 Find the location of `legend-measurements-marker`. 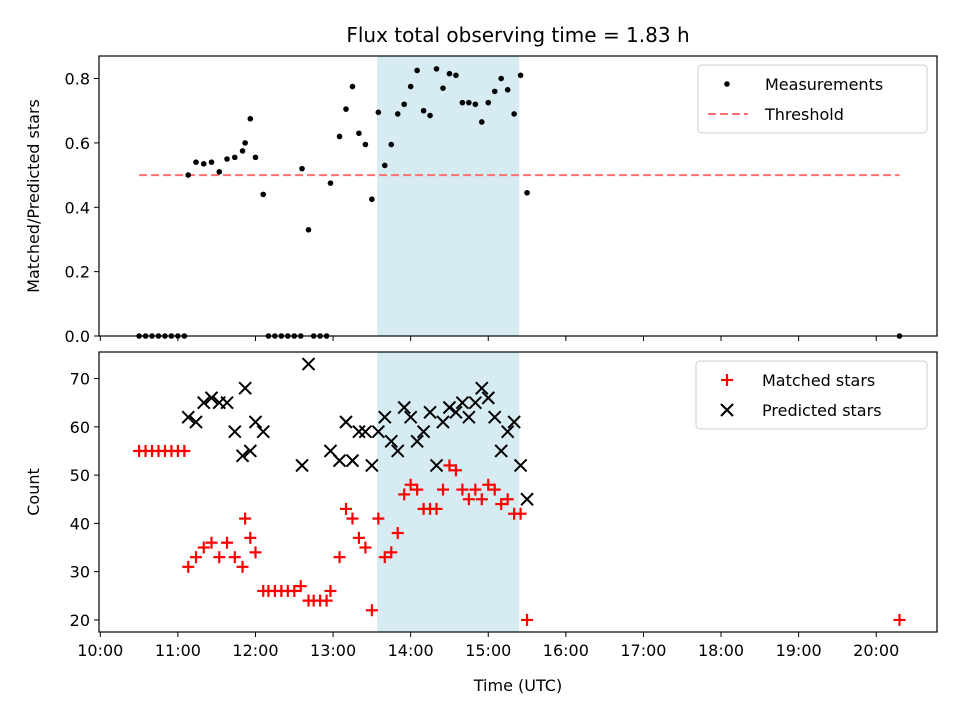

legend-measurements-marker is located at coordinates (727, 84).